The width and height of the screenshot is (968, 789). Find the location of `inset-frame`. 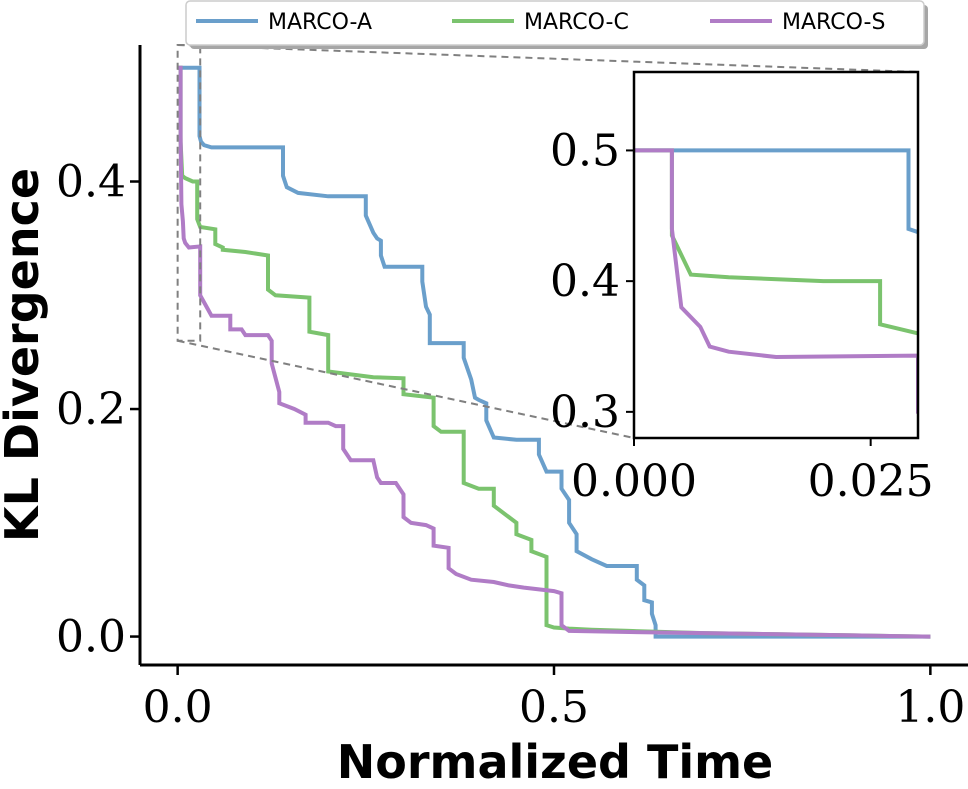

inset-frame is located at coordinates (776, 255).